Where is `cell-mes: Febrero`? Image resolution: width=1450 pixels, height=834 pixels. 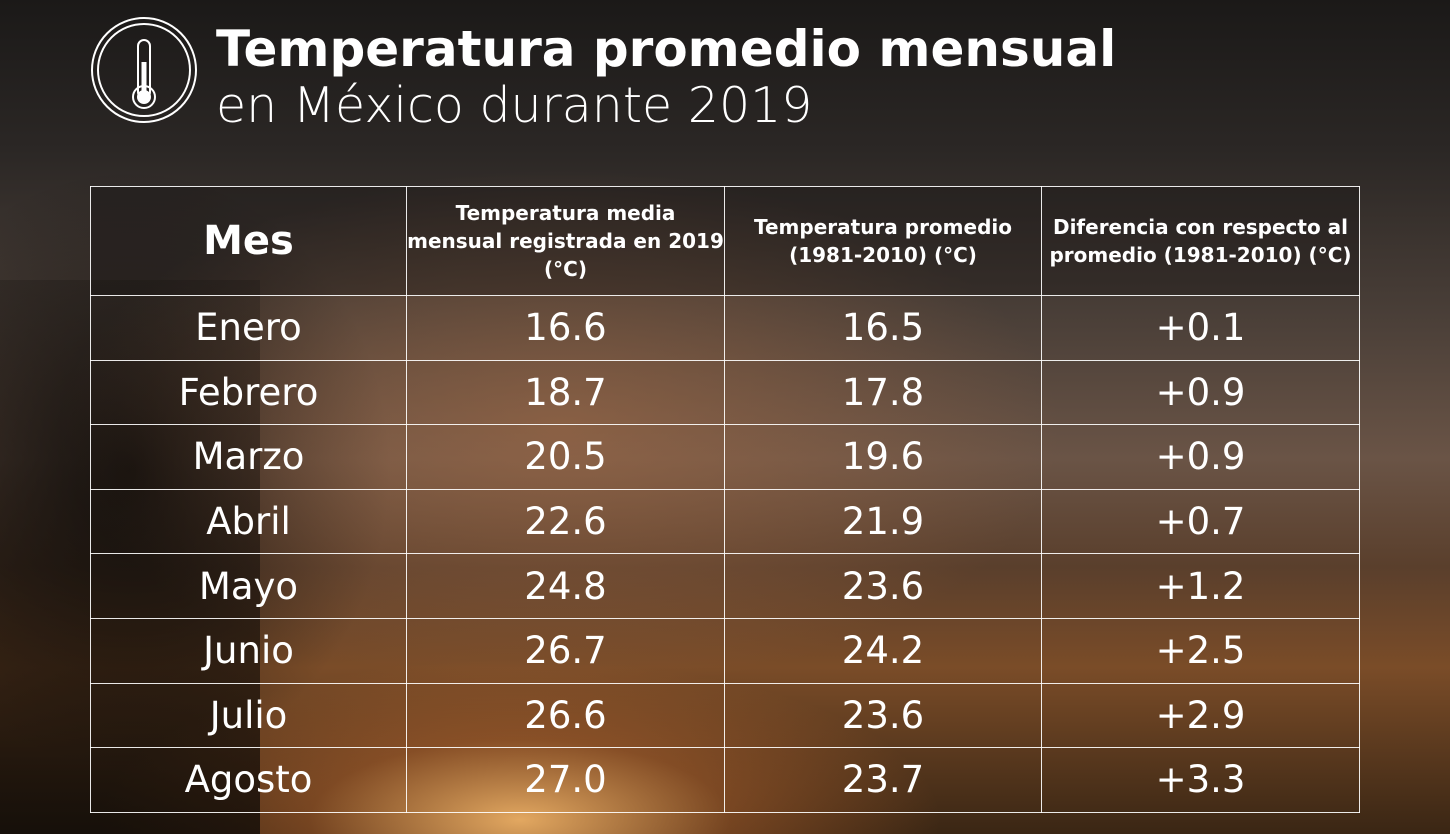 cell-mes: Febrero is located at coordinates (248, 392).